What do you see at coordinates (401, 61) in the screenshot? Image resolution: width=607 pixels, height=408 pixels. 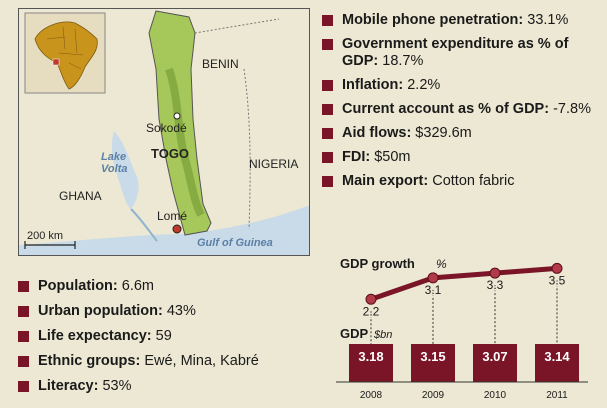 I see `fact-value: 18.7%` at bounding box center [401, 61].